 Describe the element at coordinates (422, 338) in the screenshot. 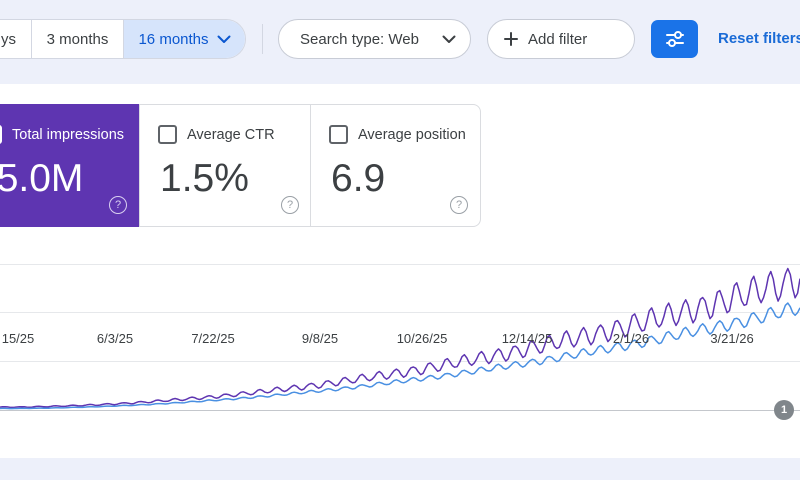

I see `x-tick-label: 10/26/25` at that location.